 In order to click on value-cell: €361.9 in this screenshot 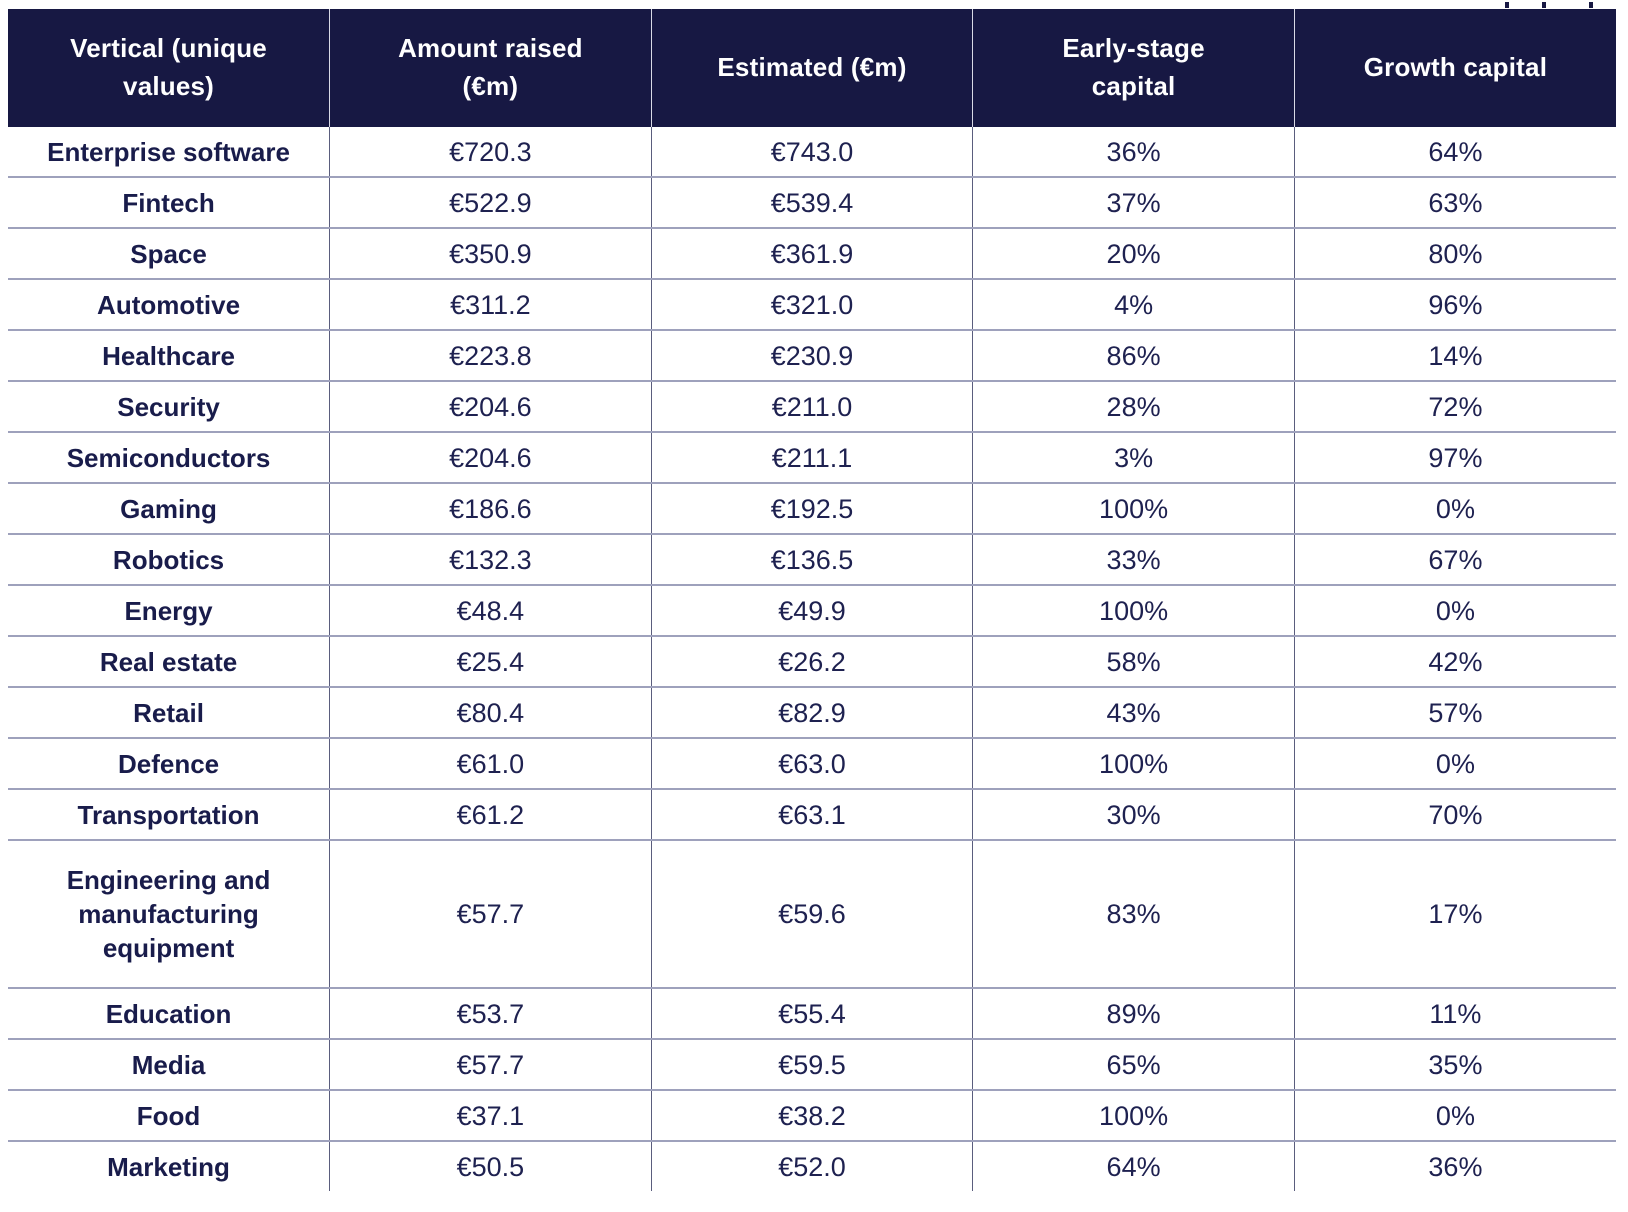, I will do `click(812, 254)`.